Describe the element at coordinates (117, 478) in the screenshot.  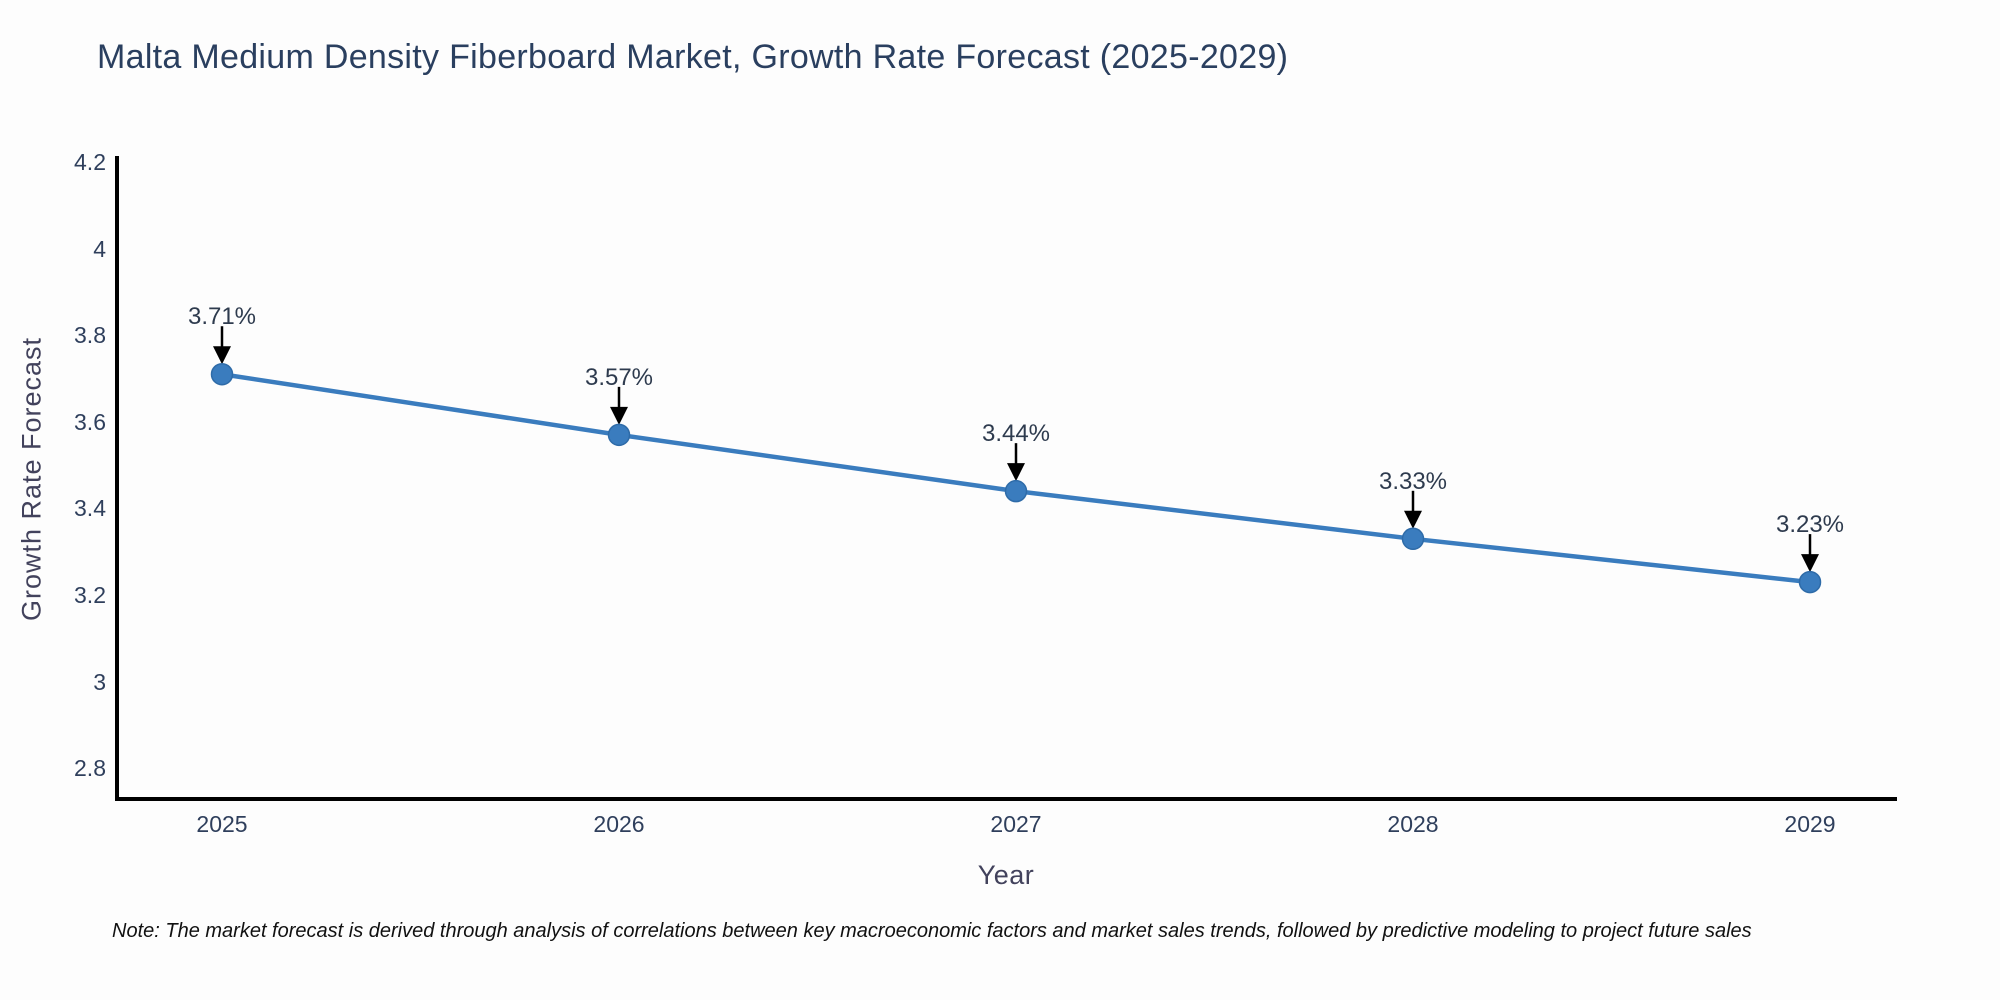
I see `y-axis-line` at that location.